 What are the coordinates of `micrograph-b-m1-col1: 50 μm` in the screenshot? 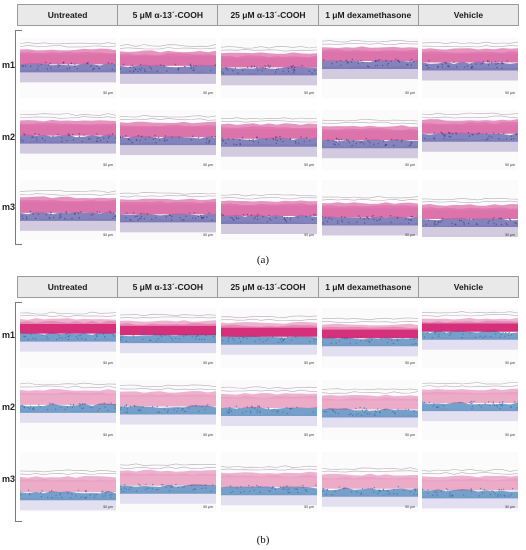 It's located at (68, 338).